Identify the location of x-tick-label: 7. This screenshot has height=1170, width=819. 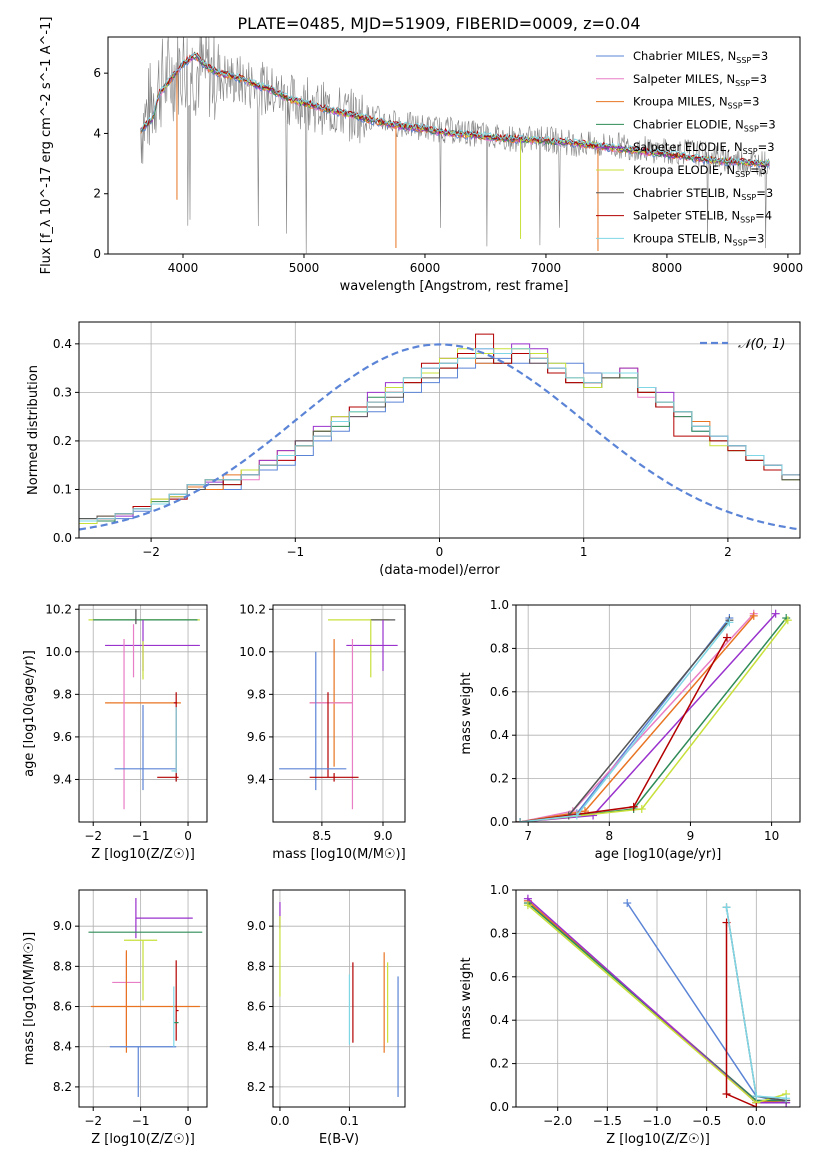
(528, 836).